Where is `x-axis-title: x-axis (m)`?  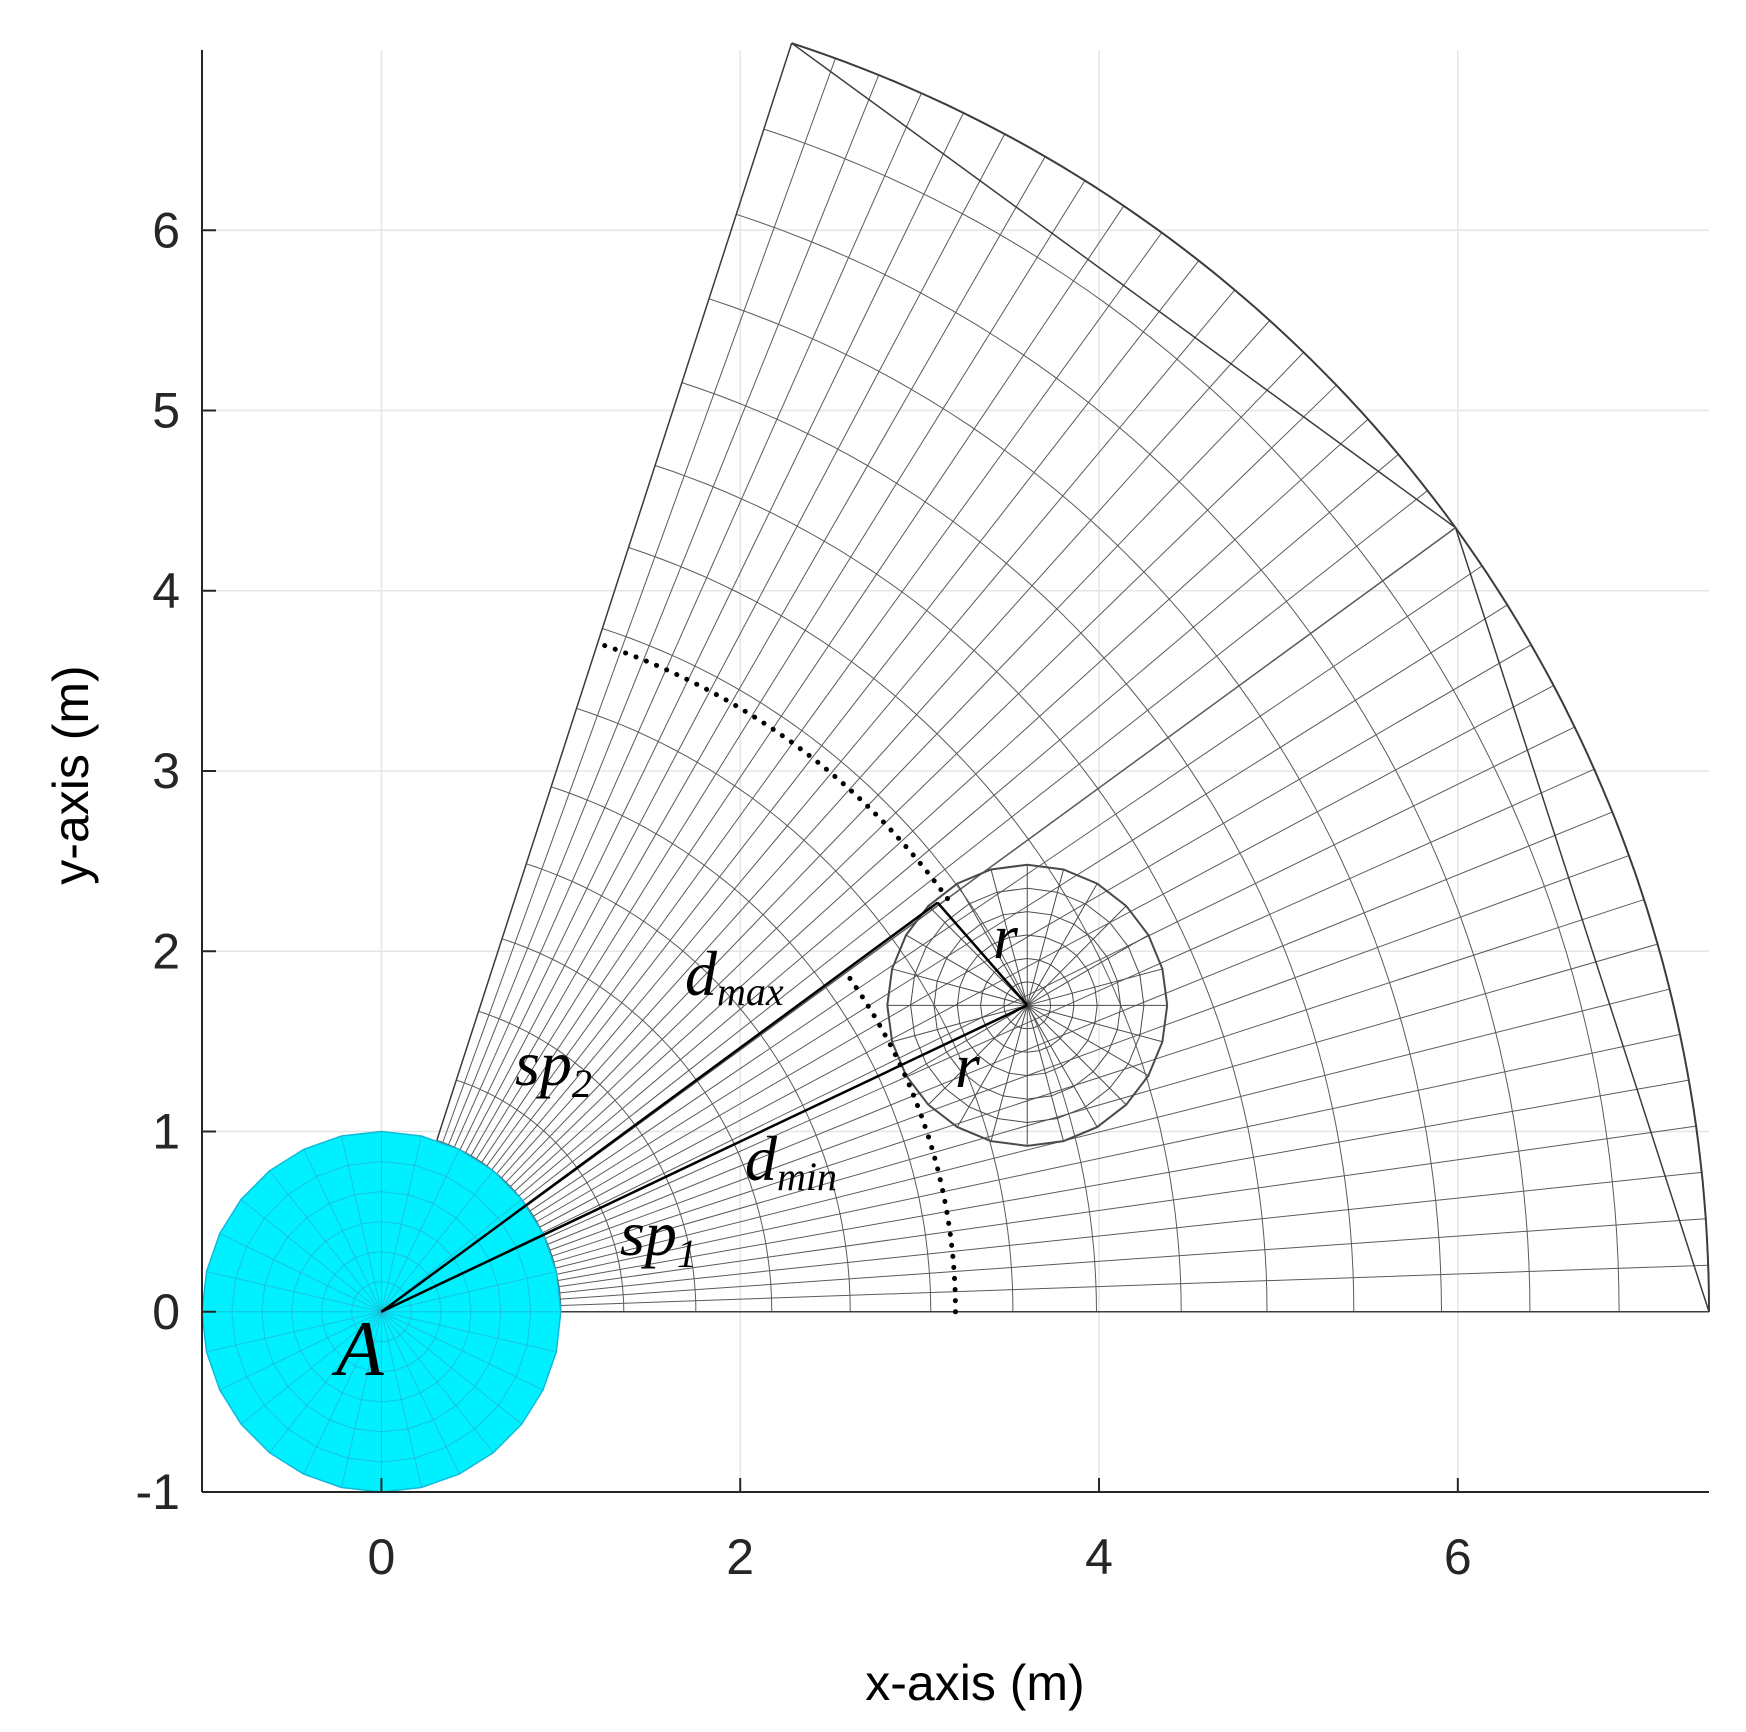 x-axis-title: x-axis (m) is located at coordinates (974, 1683).